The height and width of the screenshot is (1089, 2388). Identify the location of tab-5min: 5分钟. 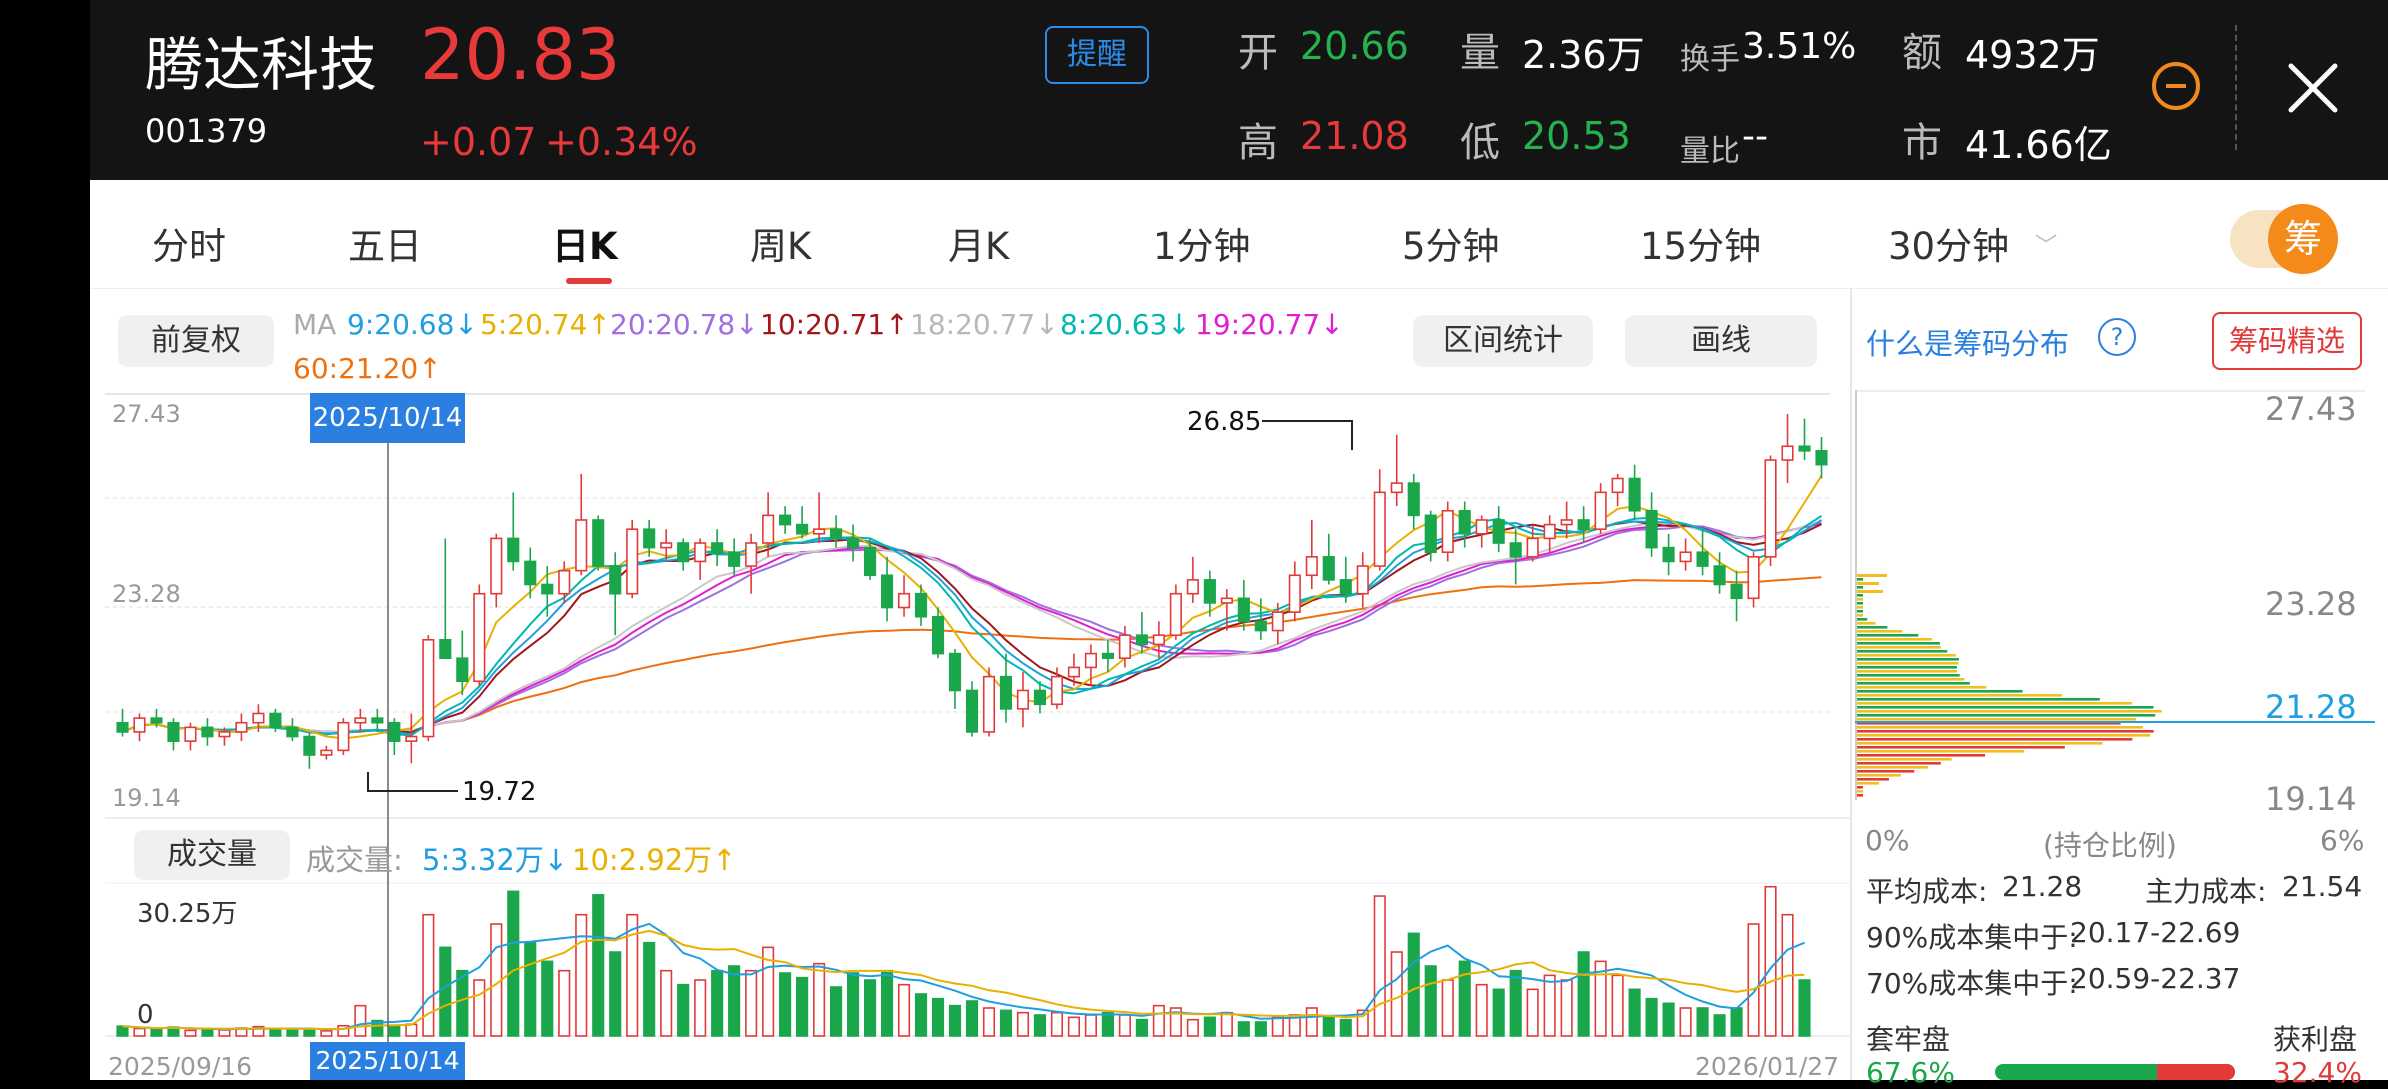
(1451, 246).